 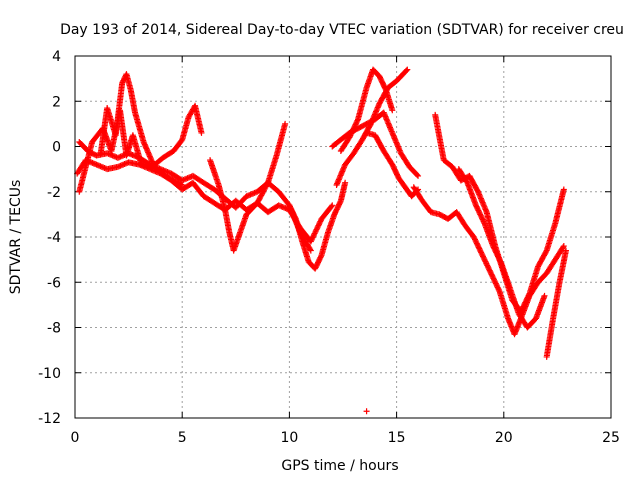 What do you see at coordinates (556, 303) in the screenshot?
I see `series-track-n` at bounding box center [556, 303].